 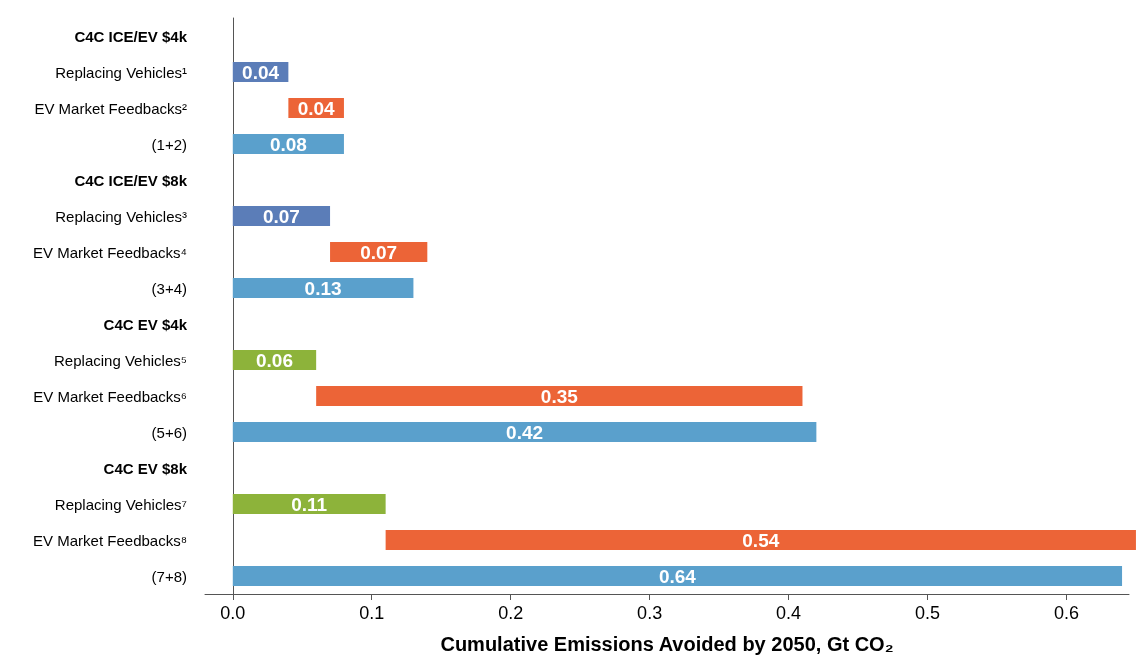 What do you see at coordinates (789, 613) in the screenshot?
I see `x-tick-label: 0.4` at bounding box center [789, 613].